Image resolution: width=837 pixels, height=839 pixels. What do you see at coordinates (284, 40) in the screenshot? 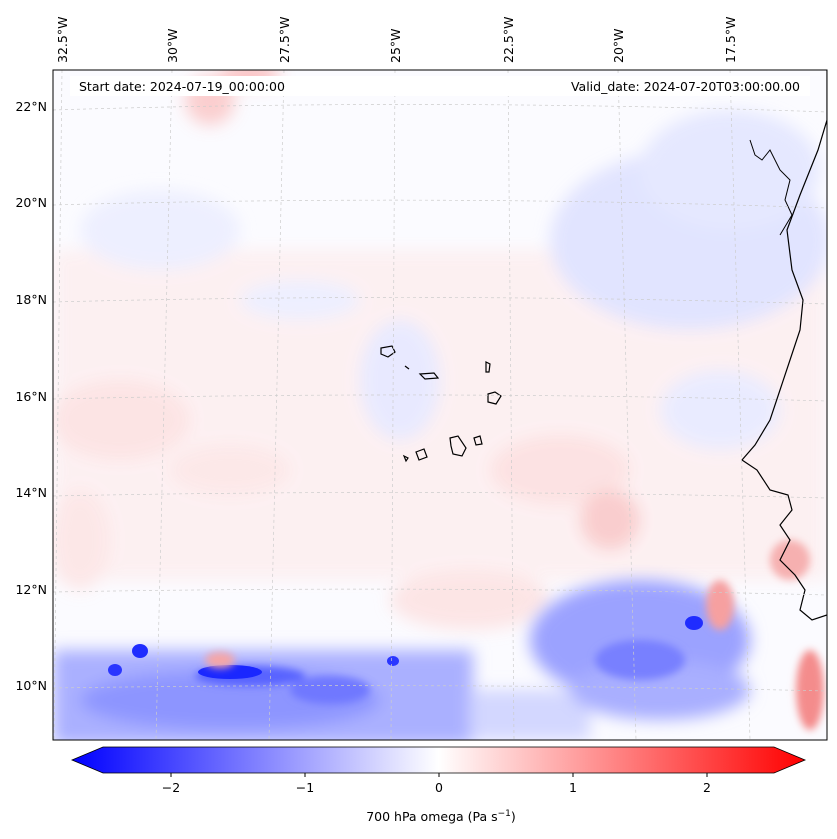
I see `lon-label: 27.5°W` at bounding box center [284, 40].